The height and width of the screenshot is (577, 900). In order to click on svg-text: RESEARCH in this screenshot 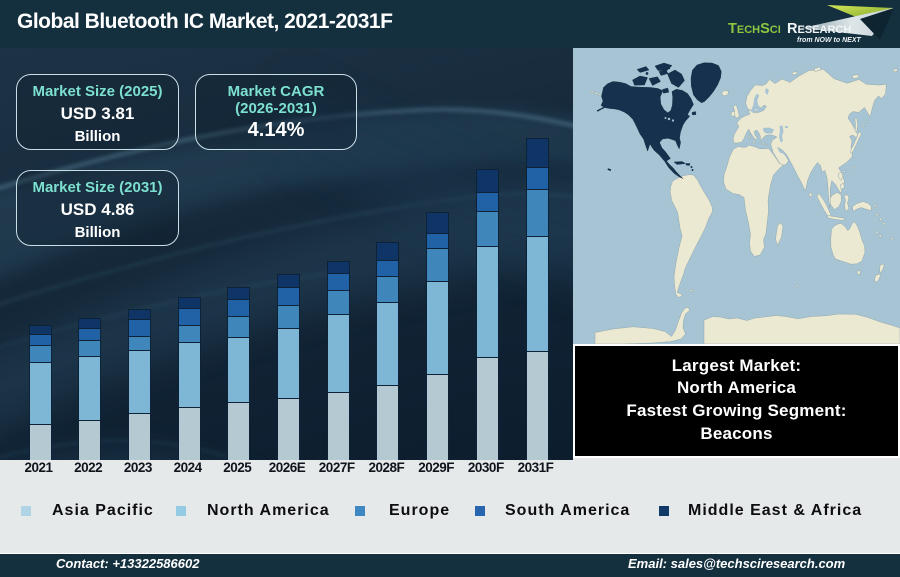, I will do `click(819, 29)`.